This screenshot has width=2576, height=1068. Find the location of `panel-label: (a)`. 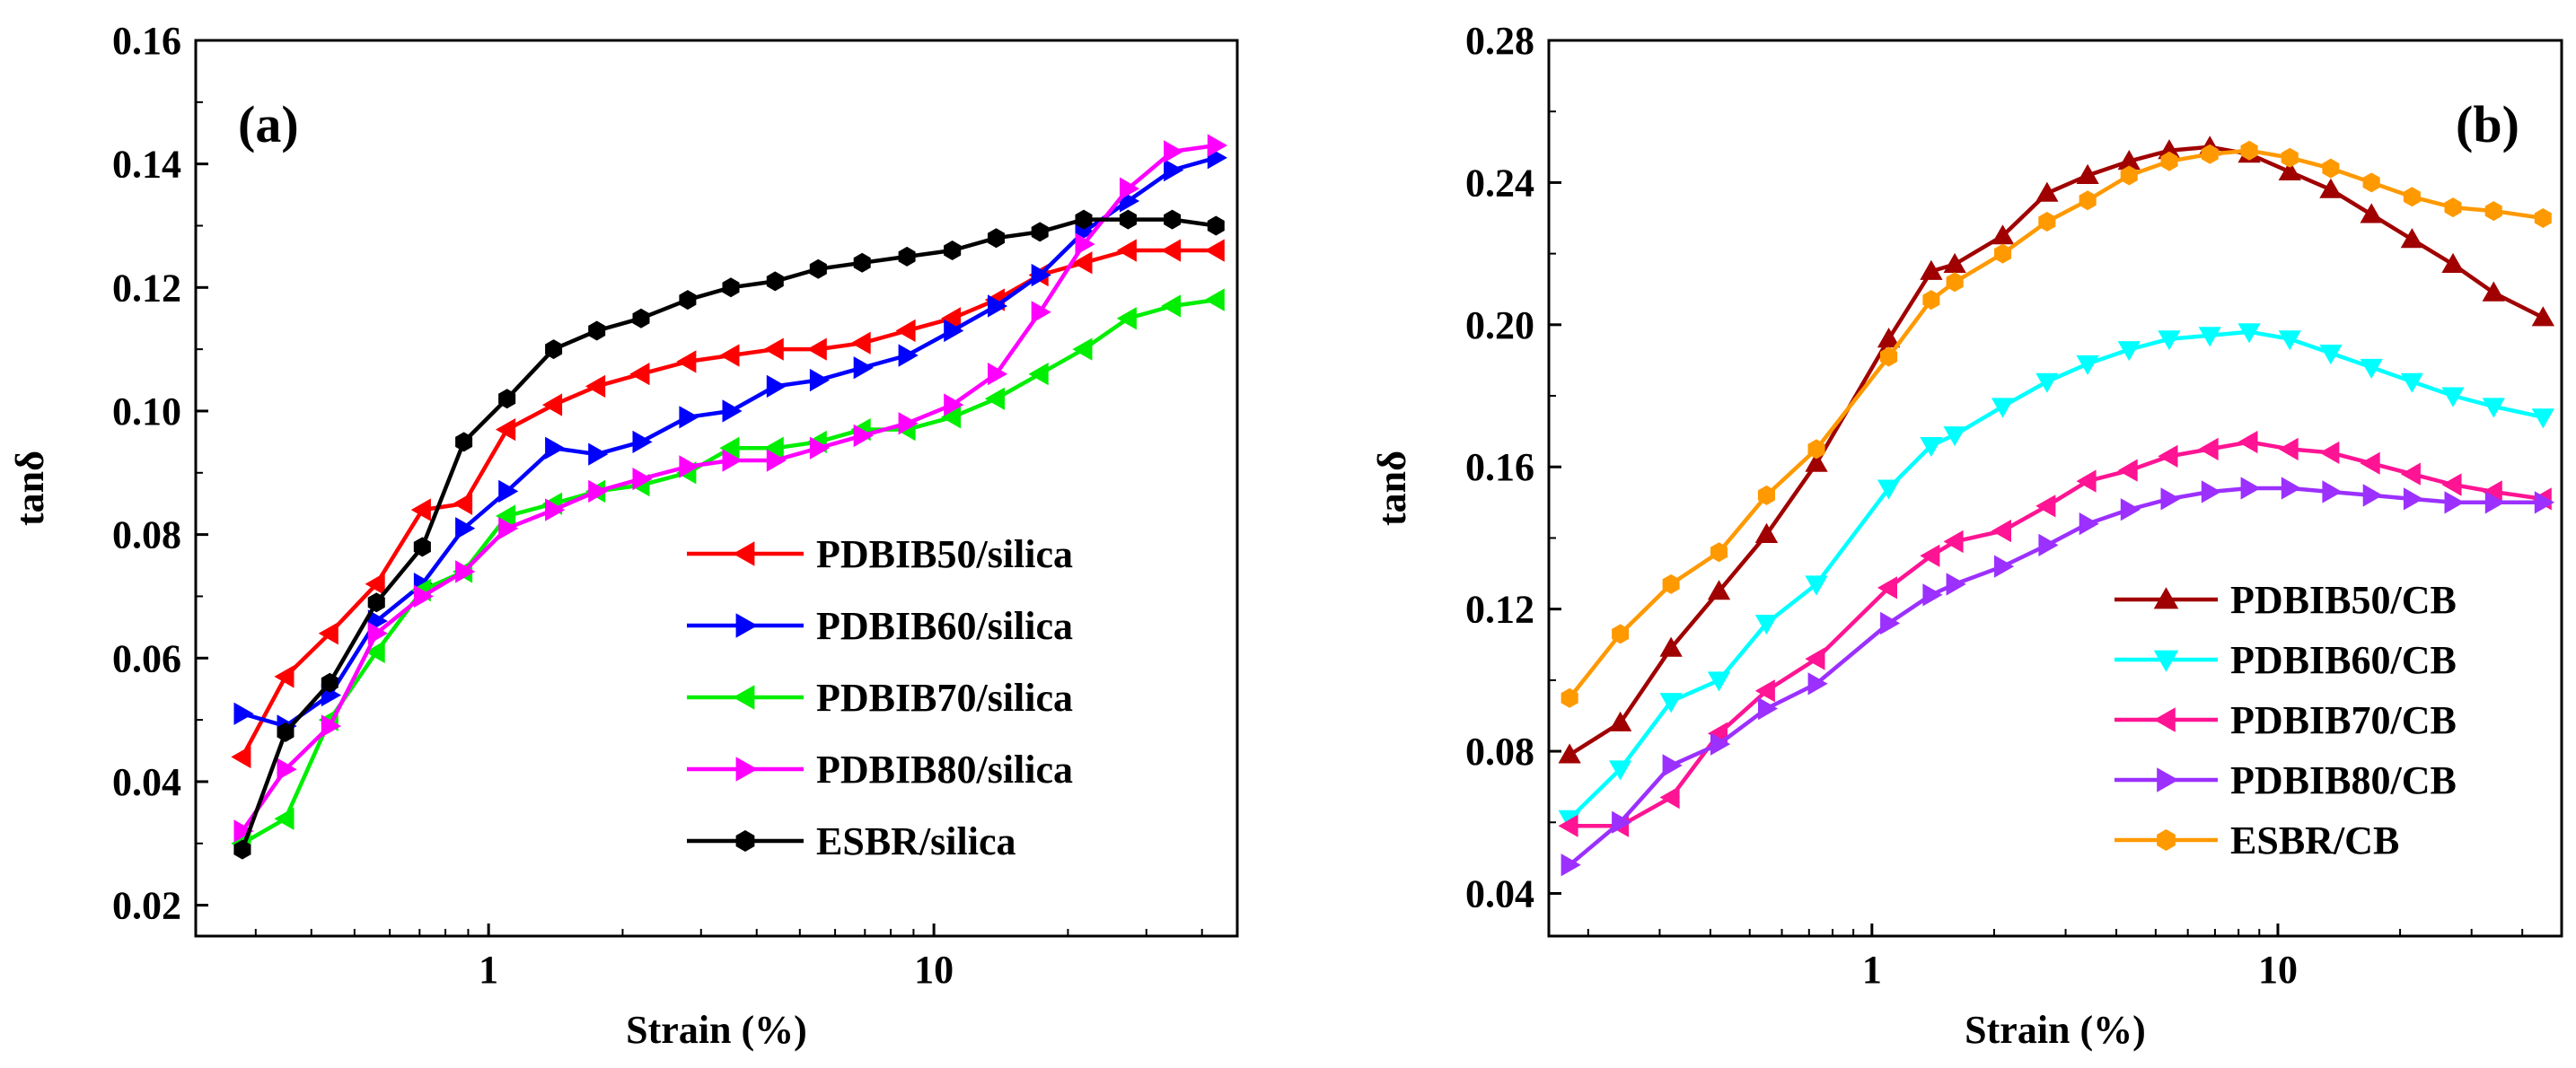

panel-label: (a) is located at coordinates (268, 124).